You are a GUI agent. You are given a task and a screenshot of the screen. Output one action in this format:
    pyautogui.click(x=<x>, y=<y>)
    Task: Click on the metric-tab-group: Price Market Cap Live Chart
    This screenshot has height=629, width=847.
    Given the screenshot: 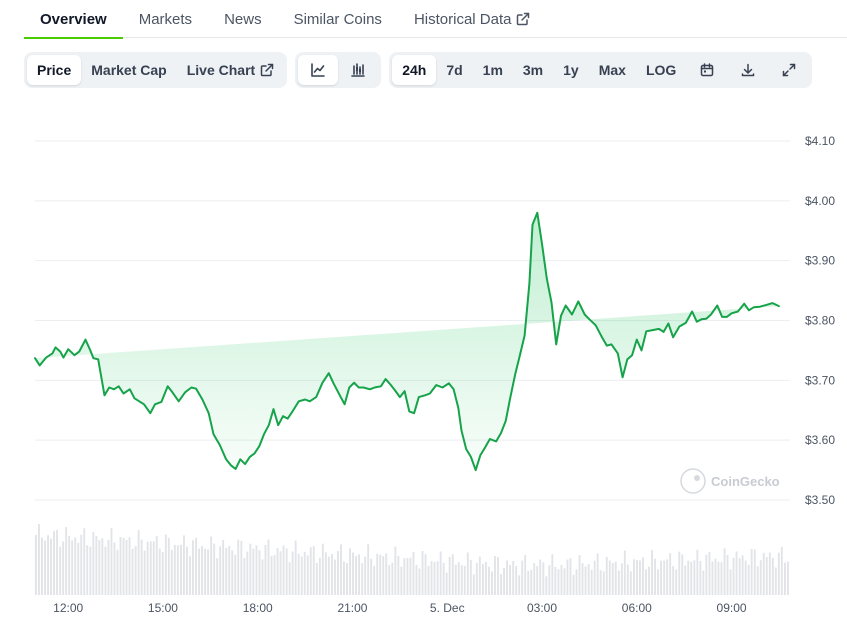 What is the action you would take?
    pyautogui.click(x=156, y=70)
    